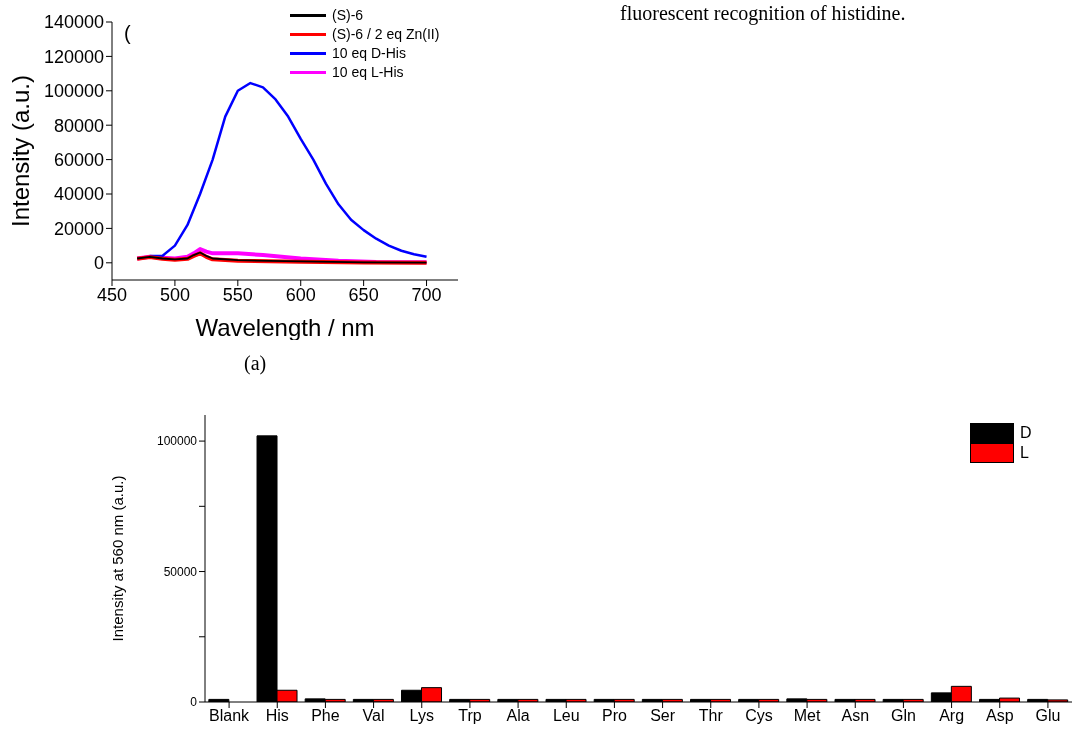  What do you see at coordinates (127, 33) in the screenshot?
I see `annotation: (` at bounding box center [127, 33].